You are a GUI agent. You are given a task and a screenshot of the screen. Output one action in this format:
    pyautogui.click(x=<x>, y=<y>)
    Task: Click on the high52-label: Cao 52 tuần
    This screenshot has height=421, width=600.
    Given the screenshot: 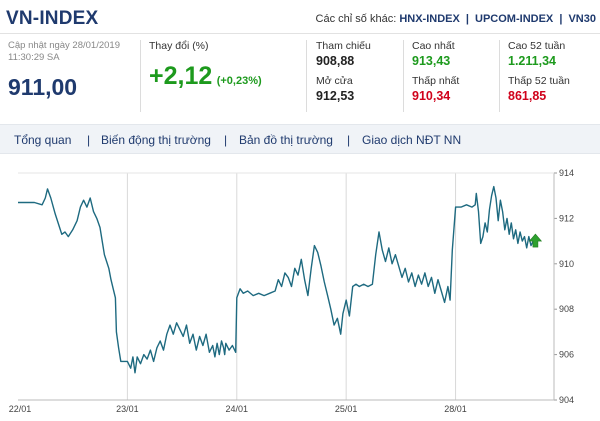 What is the action you would take?
    pyautogui.click(x=537, y=46)
    